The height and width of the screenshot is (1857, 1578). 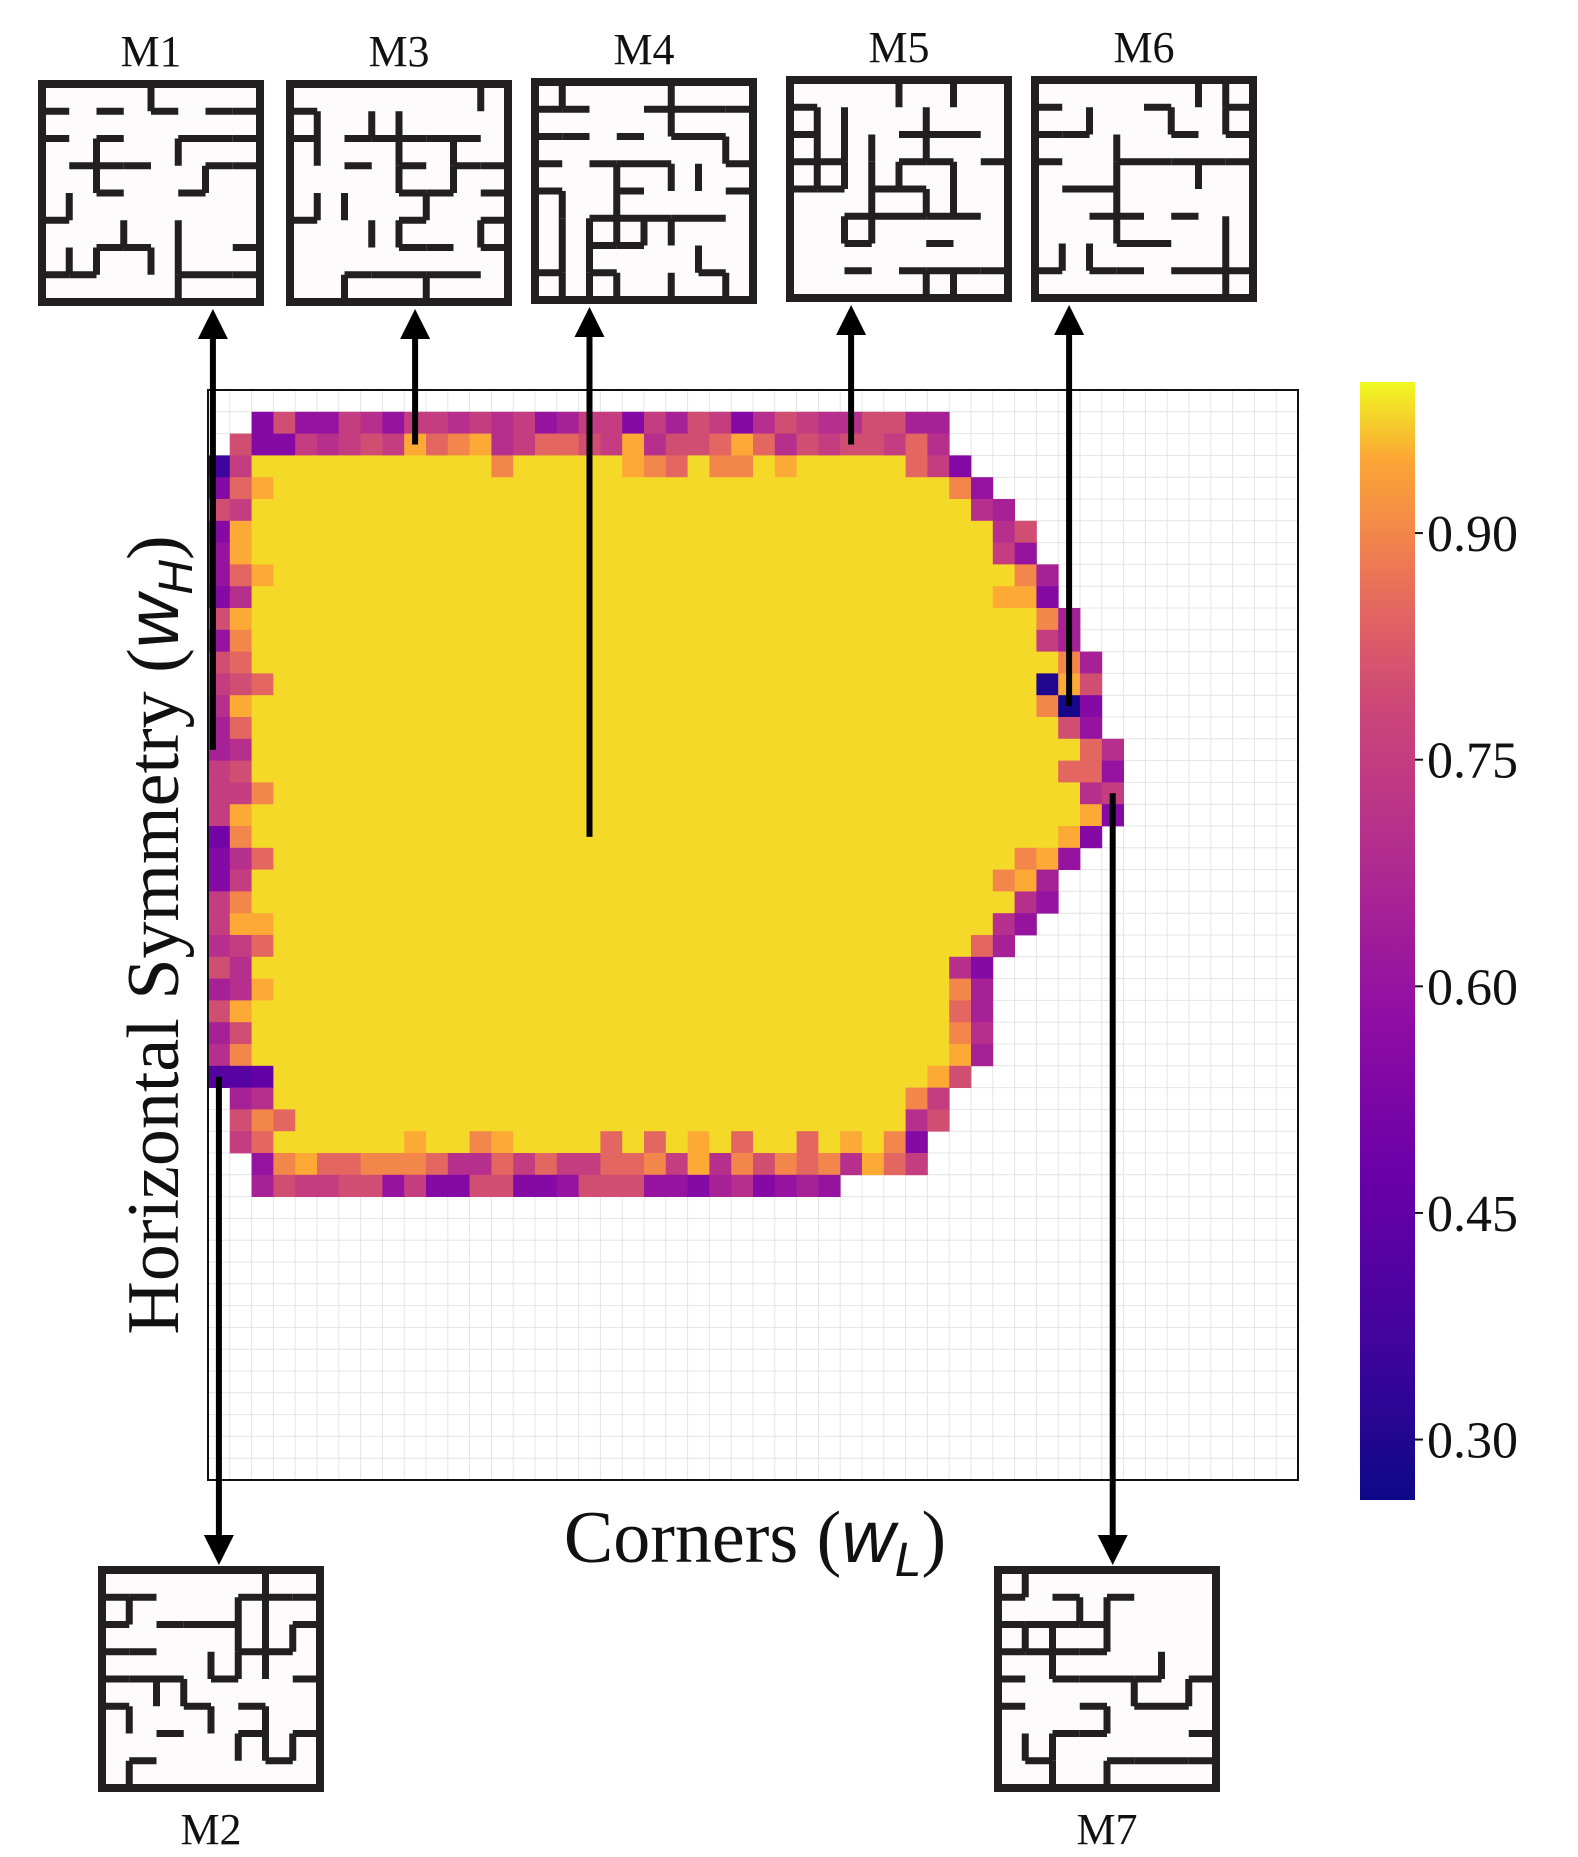 What do you see at coordinates (398, 51) in the screenshot?
I see `maze-label: M3` at bounding box center [398, 51].